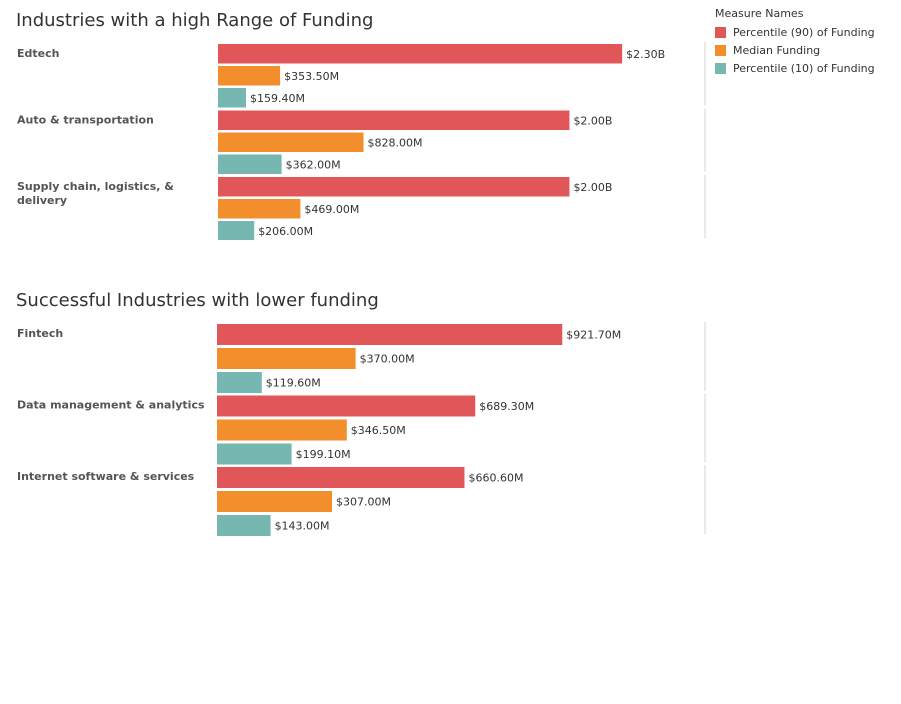 This screenshot has width=901, height=704. I want to click on category-label-line: Supply chain, logistics, &, so click(95, 186).